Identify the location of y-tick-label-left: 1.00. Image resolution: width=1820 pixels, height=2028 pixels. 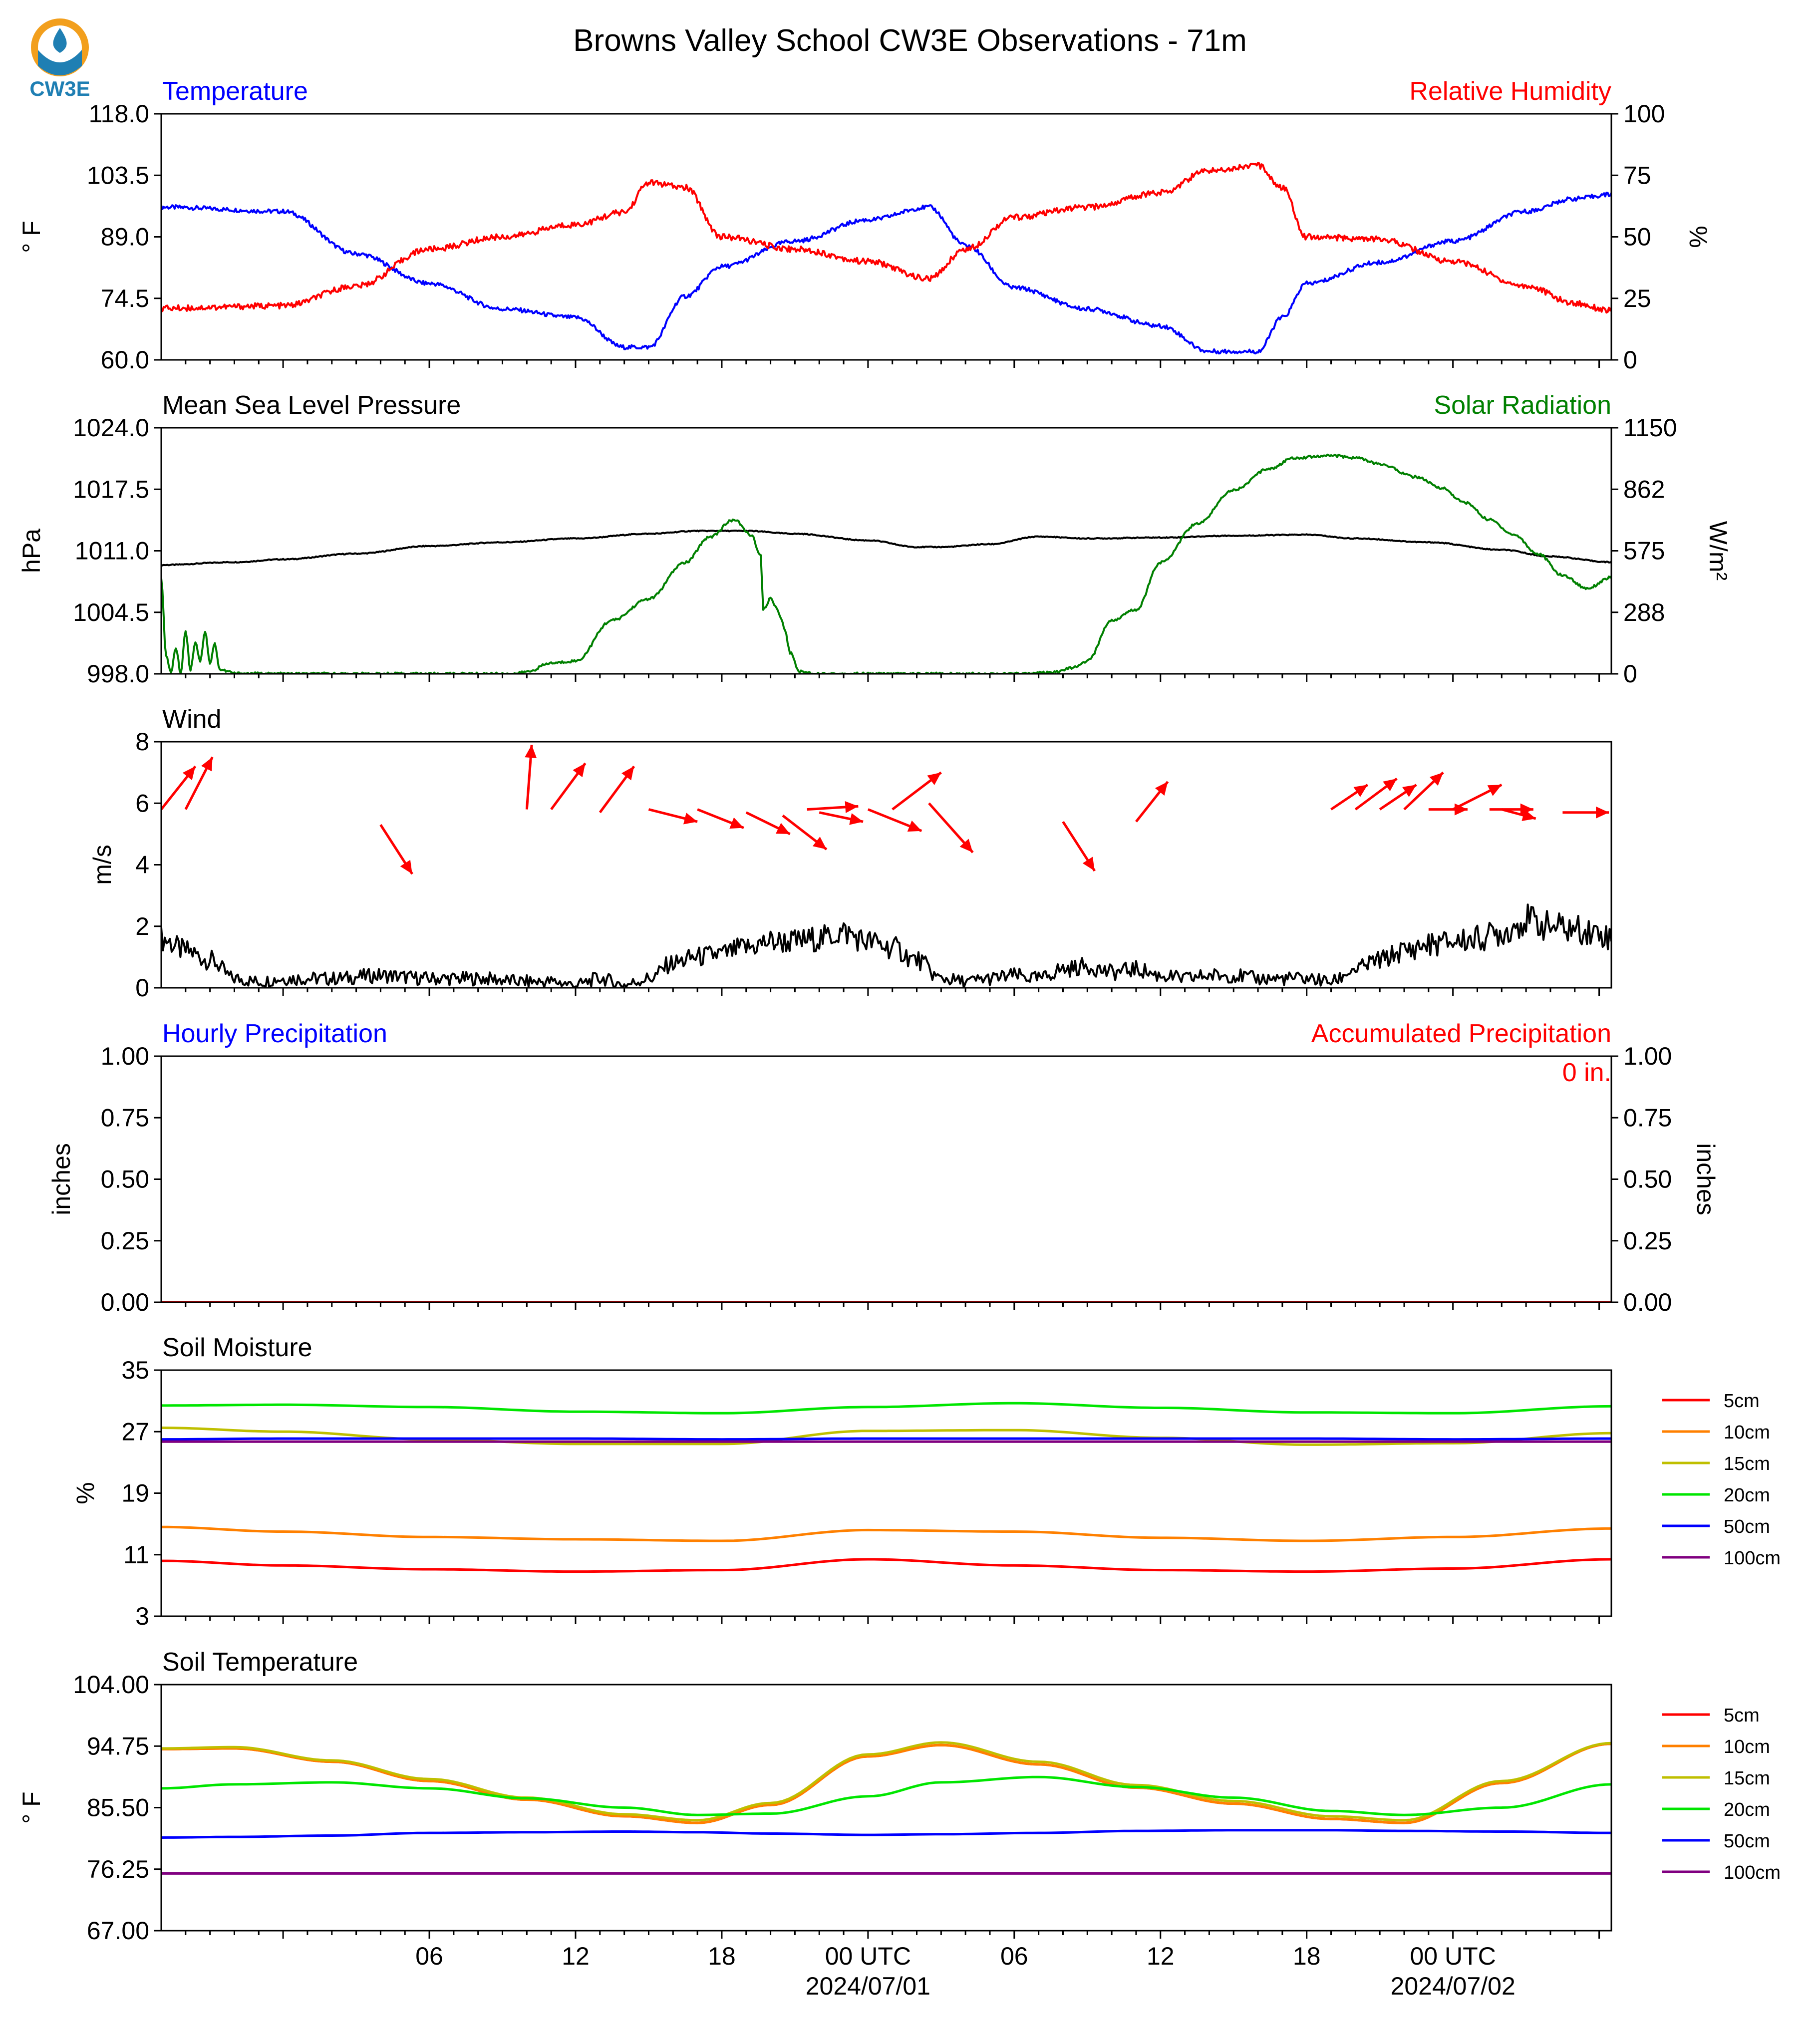
(125, 1056).